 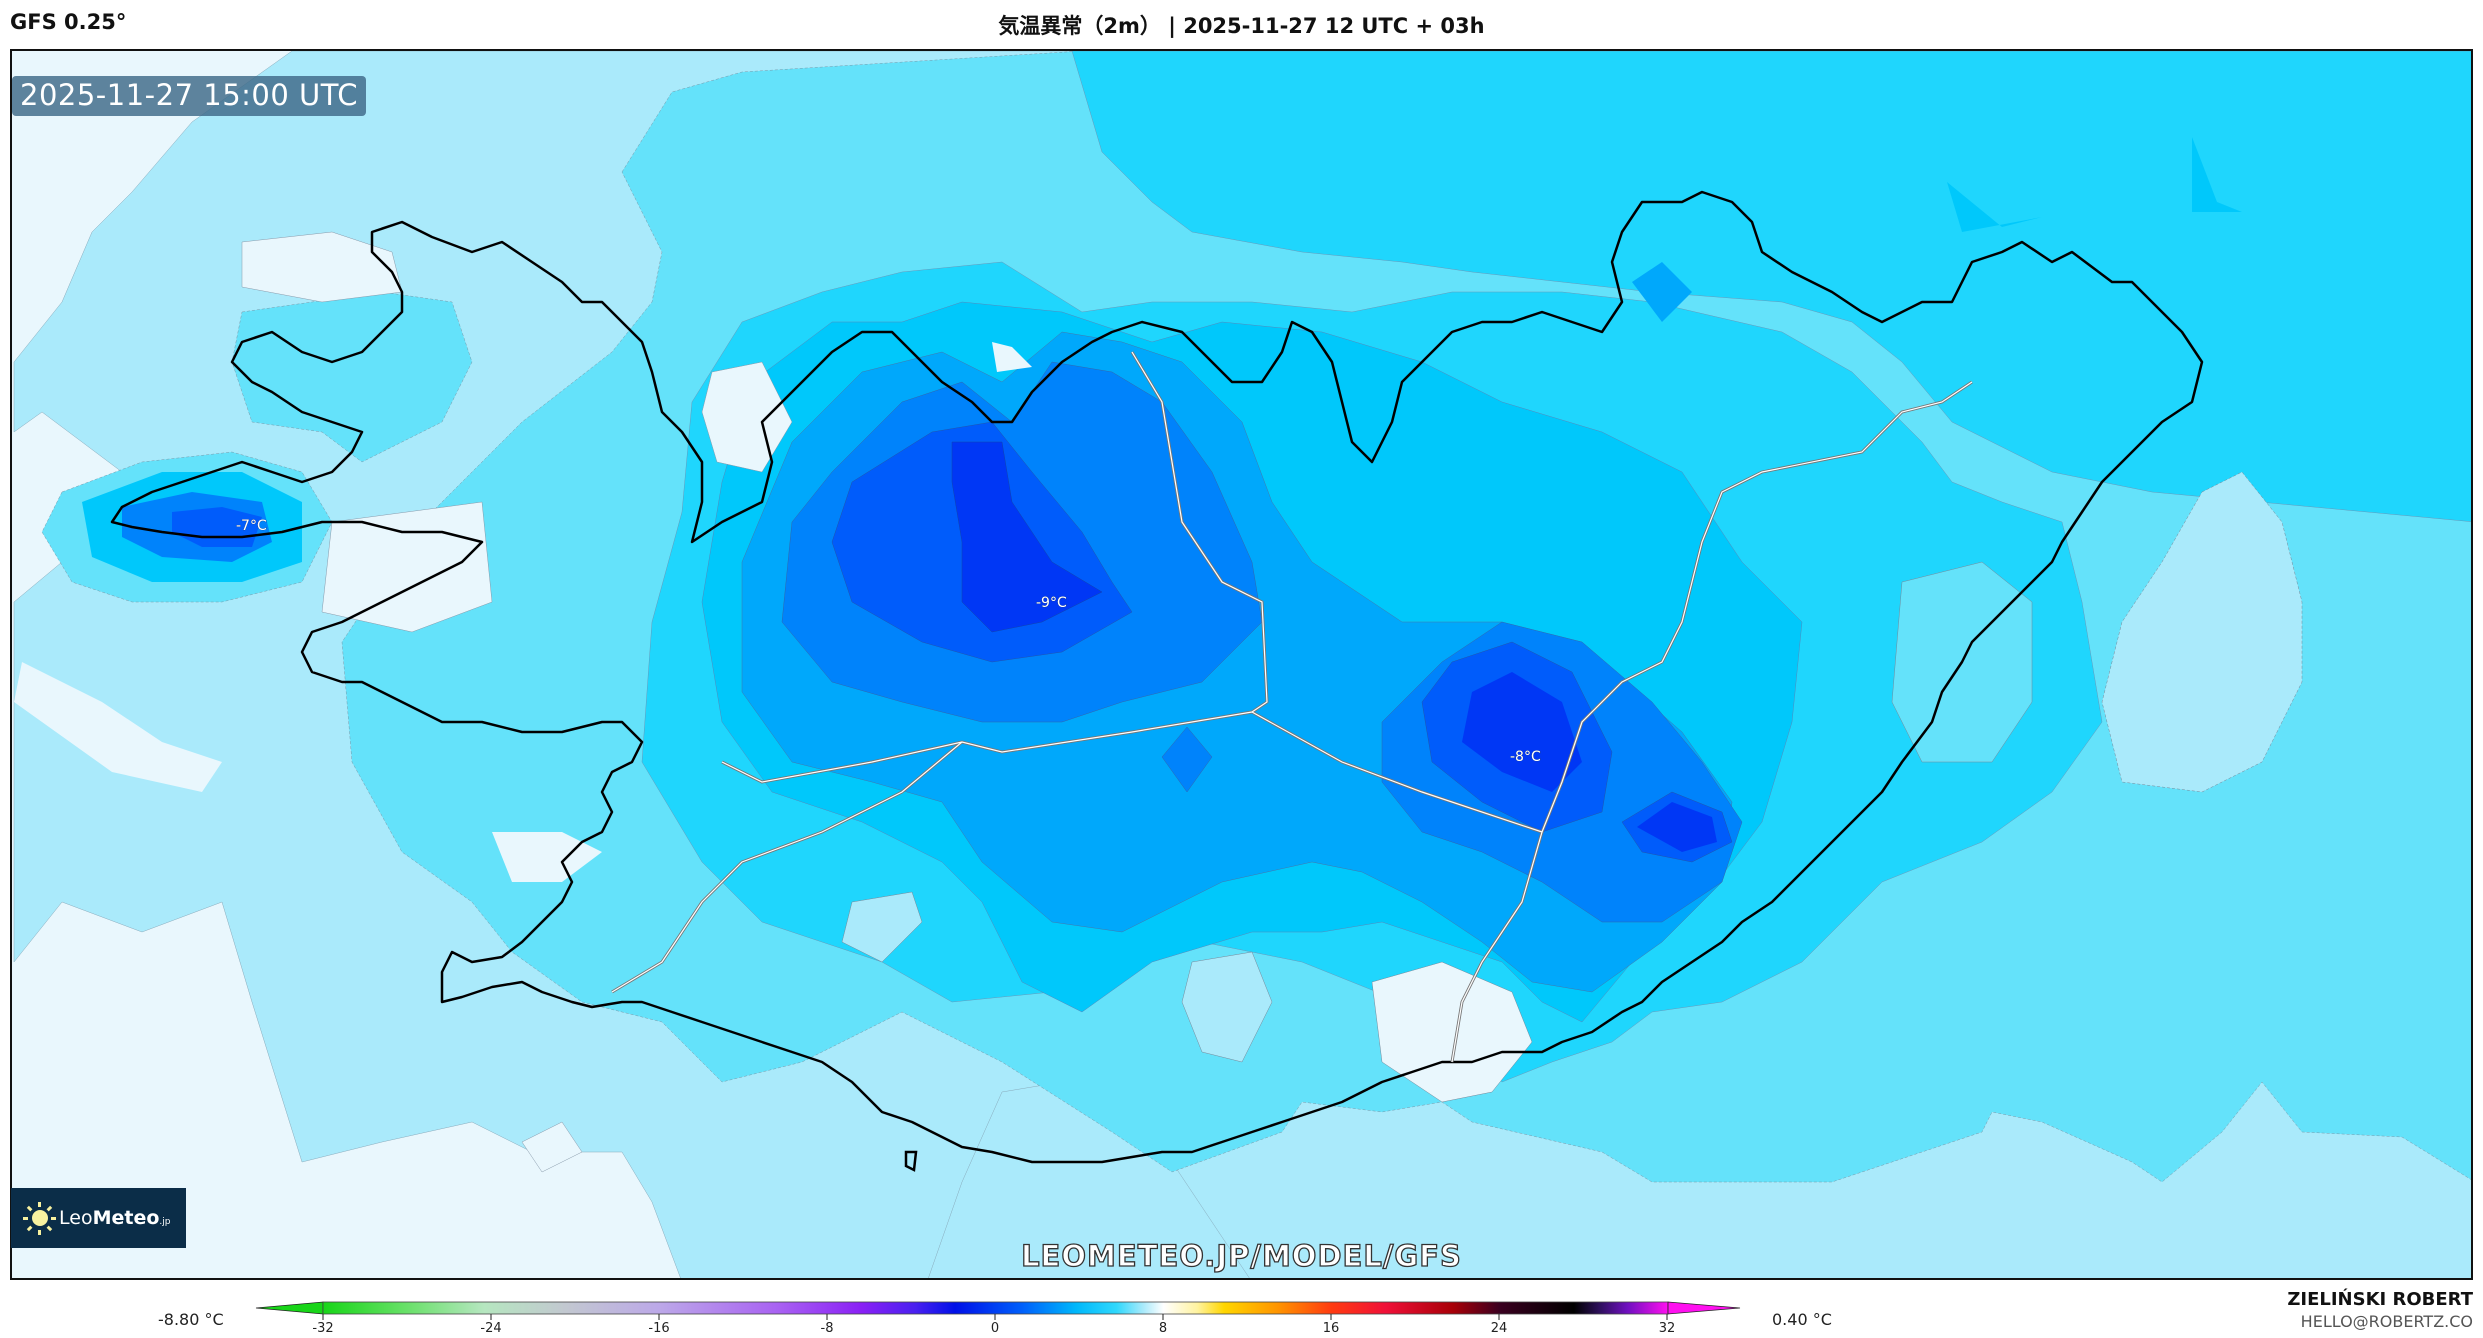 I want to click on map-title: 気温異常（2m） | 2025-11-27 12 UTC + 03h, so click(x=1241, y=26).